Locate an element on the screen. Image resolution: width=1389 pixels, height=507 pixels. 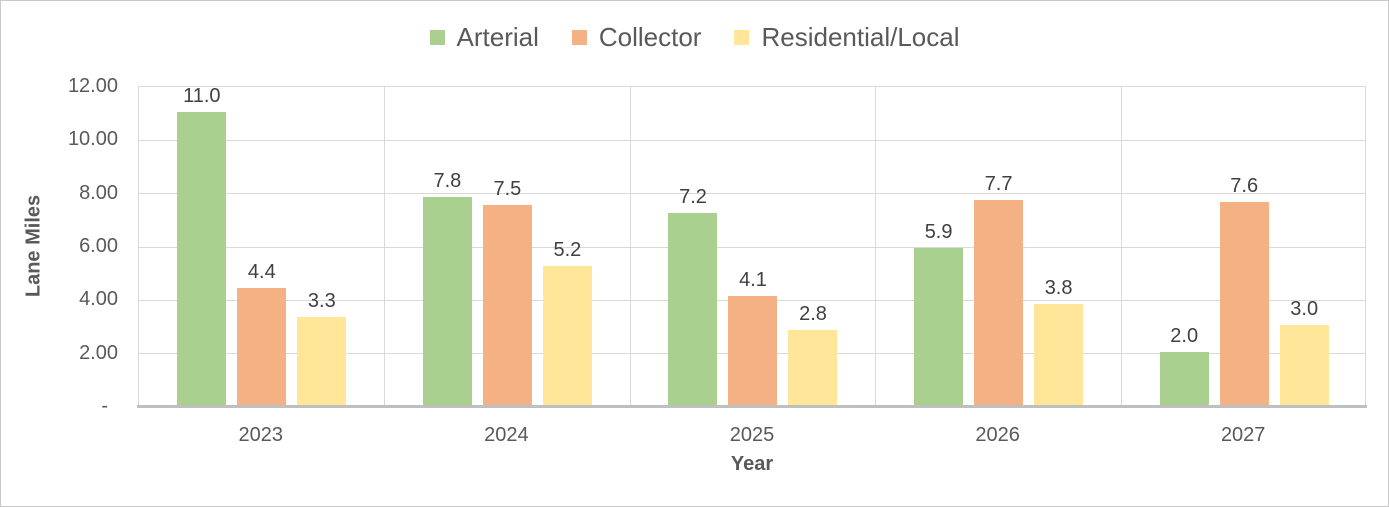
y-tick-label: 10.00 is located at coordinates (92, 139).